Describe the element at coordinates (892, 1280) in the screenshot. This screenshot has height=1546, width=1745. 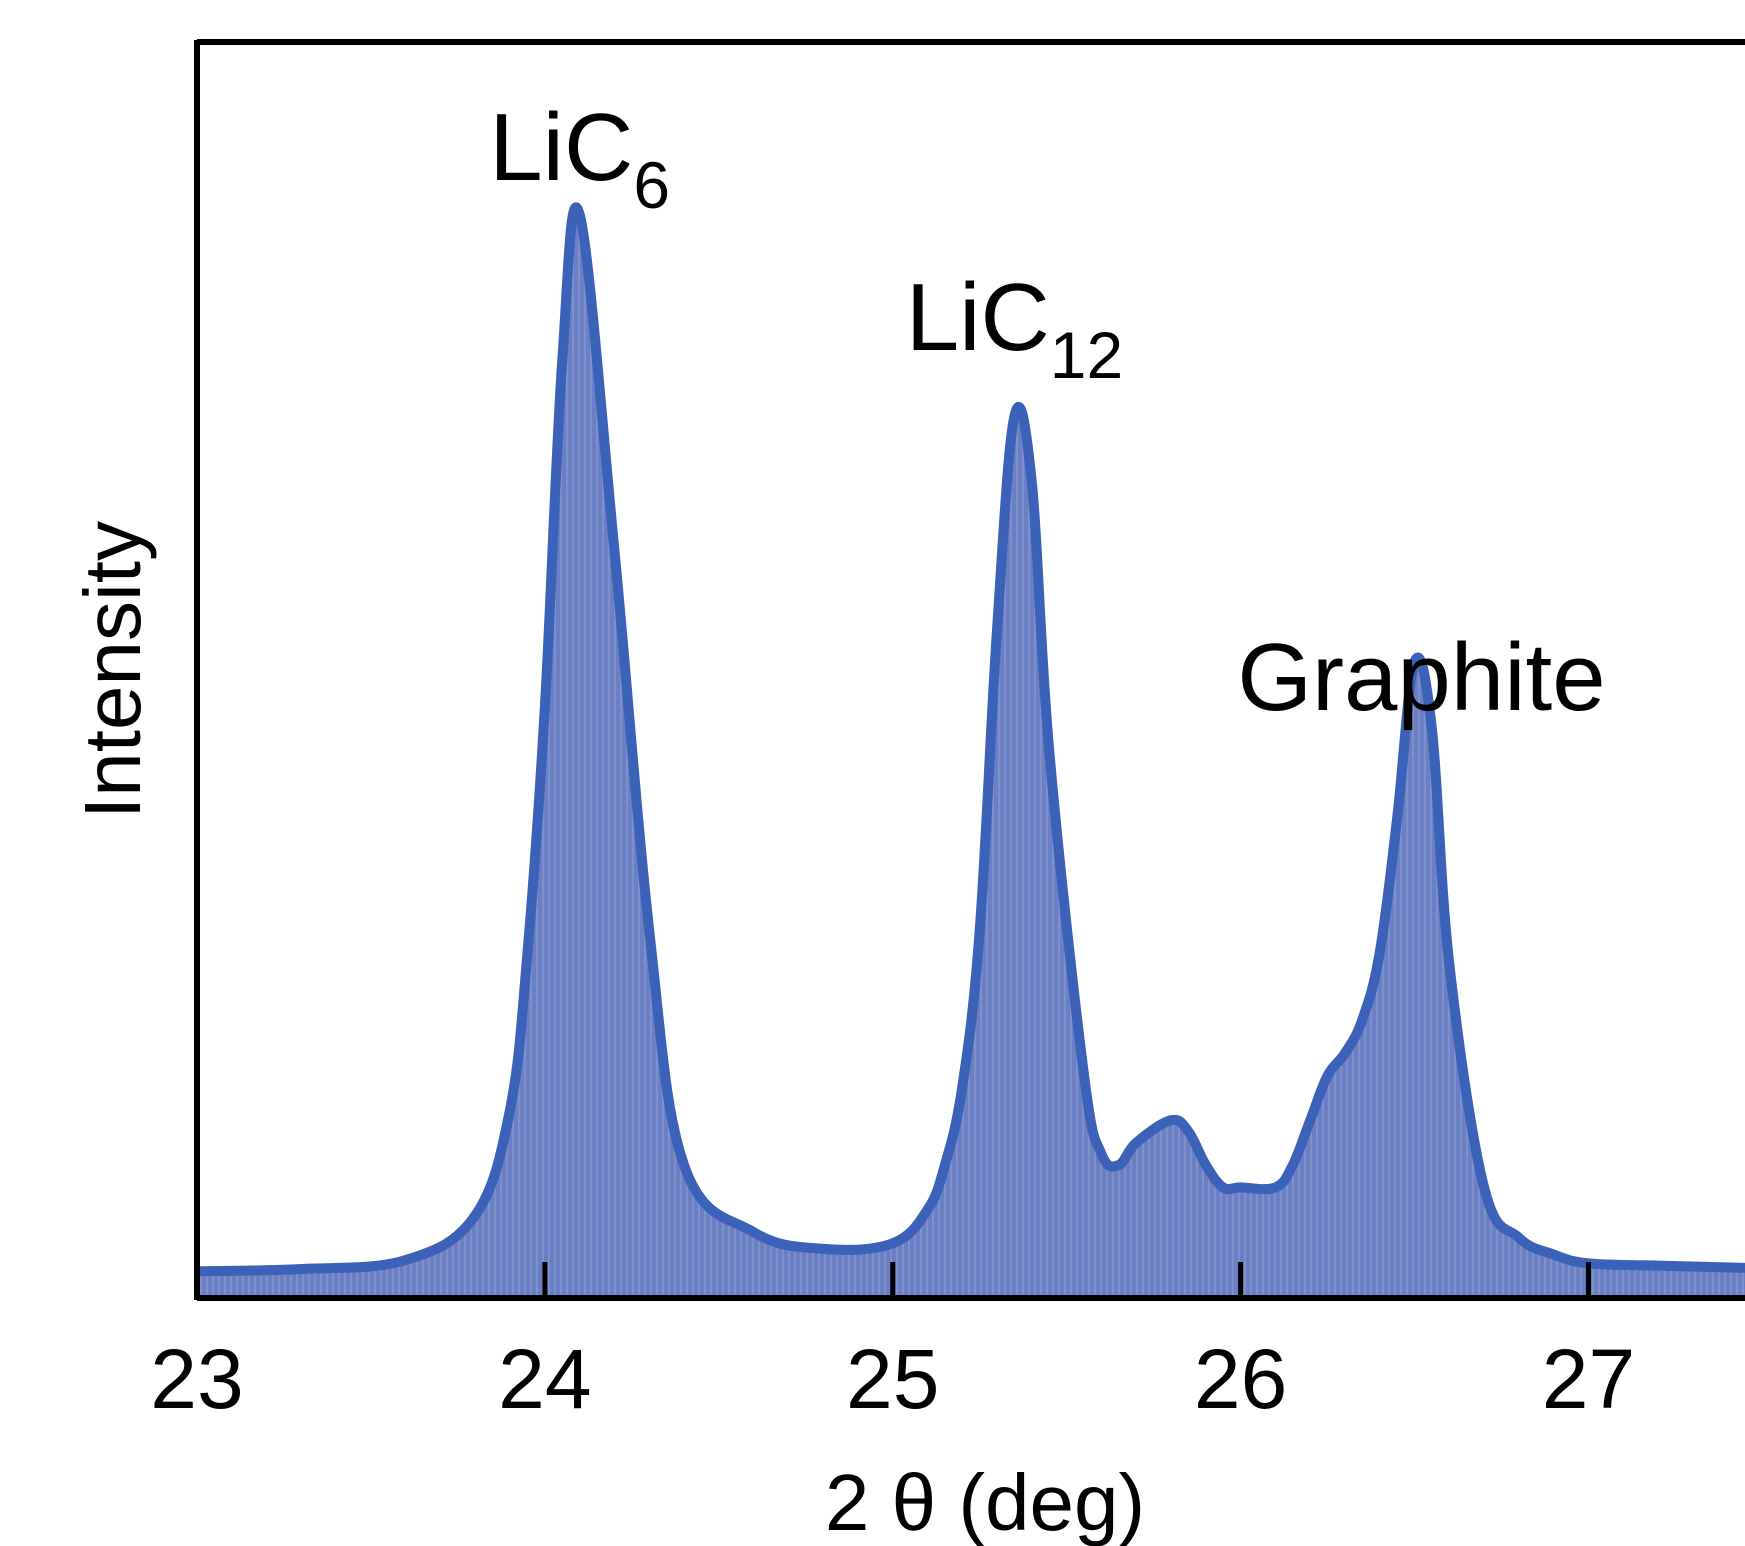
I see `x-tick-marks` at that location.